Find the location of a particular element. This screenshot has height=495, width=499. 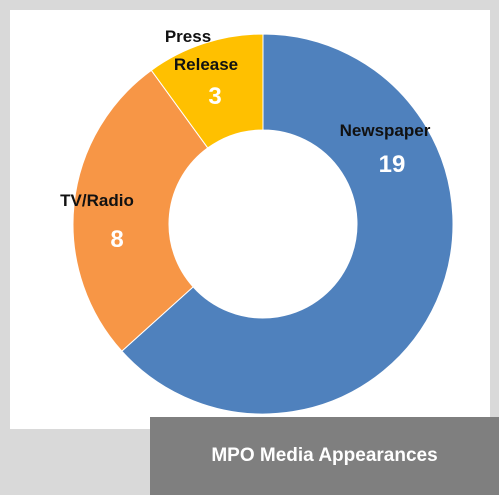

label-press-release-line1: Press is located at coordinates (188, 36).